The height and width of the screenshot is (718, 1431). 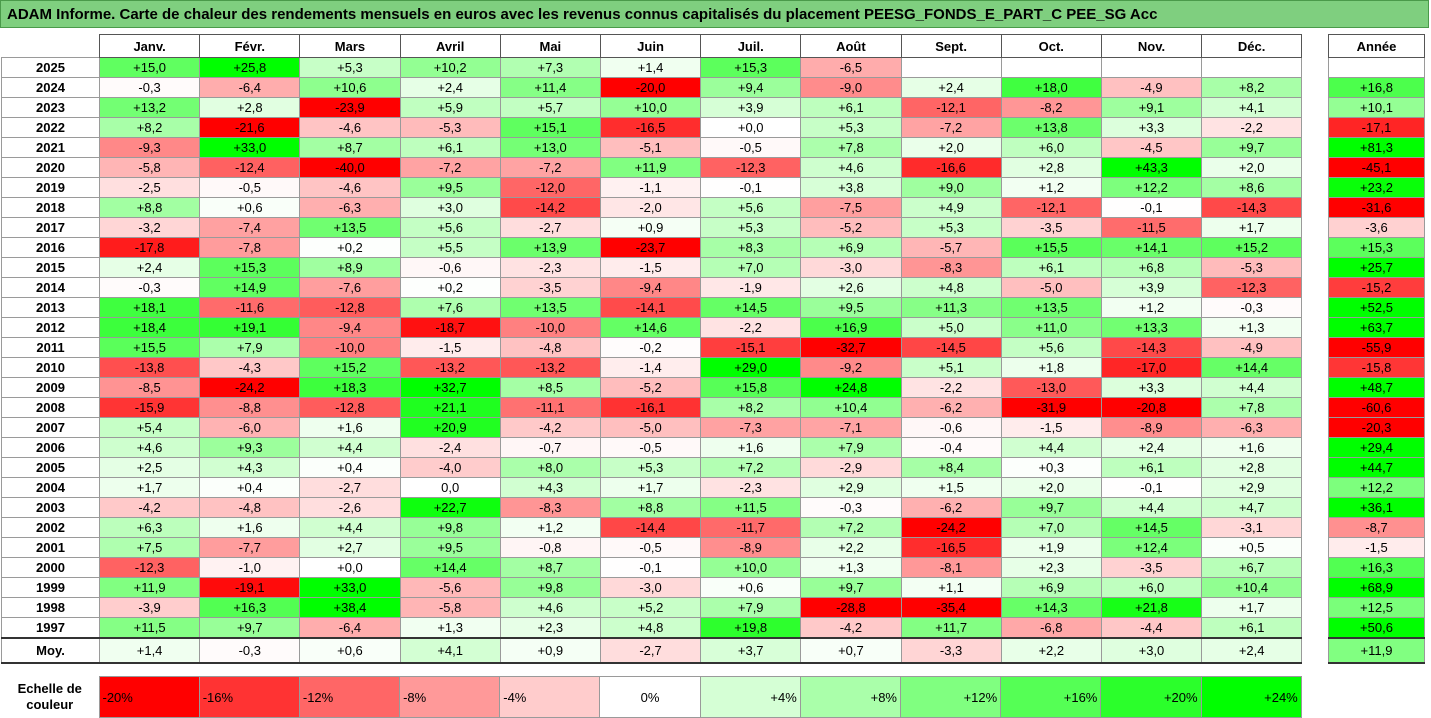 What do you see at coordinates (250, 227) in the screenshot?
I see `heatmap-cell: -7,4` at bounding box center [250, 227].